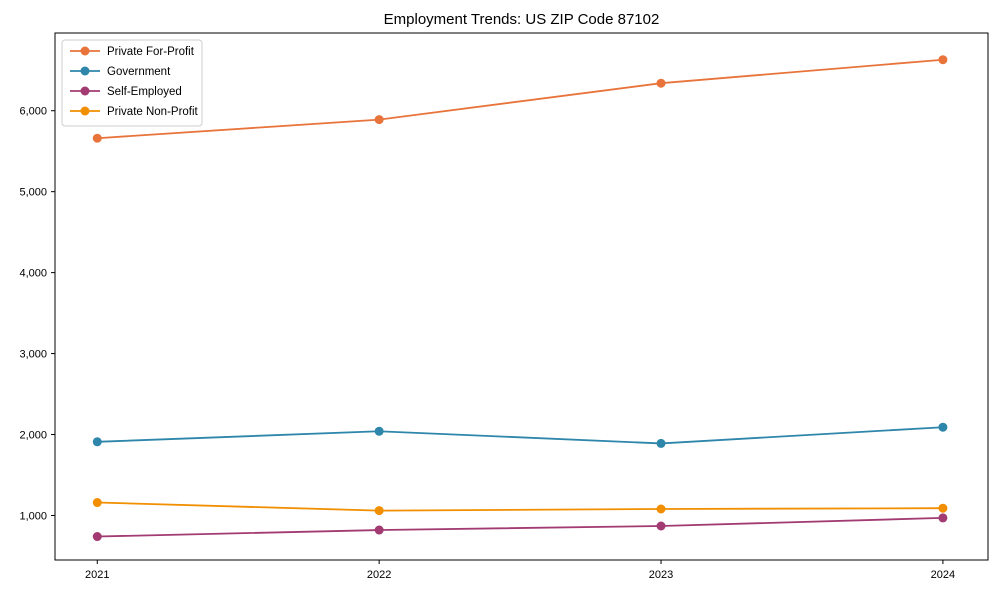  What do you see at coordinates (379, 575) in the screenshot?
I see `x-tick-label: 2022` at bounding box center [379, 575].